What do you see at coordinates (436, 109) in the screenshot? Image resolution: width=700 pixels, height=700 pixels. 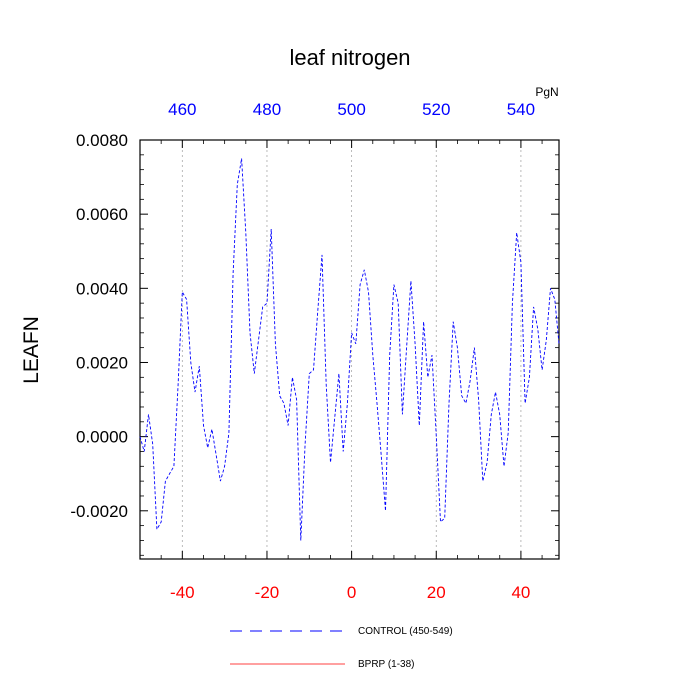 I see `x-tick-label-top: 520` at bounding box center [436, 109].